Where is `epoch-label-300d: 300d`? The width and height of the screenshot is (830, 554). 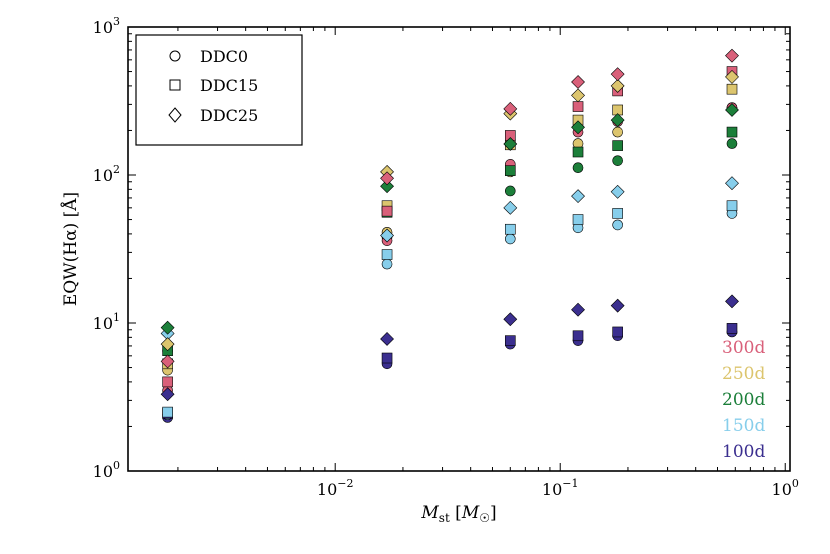
epoch-label-300d: 300d is located at coordinates (743, 348).